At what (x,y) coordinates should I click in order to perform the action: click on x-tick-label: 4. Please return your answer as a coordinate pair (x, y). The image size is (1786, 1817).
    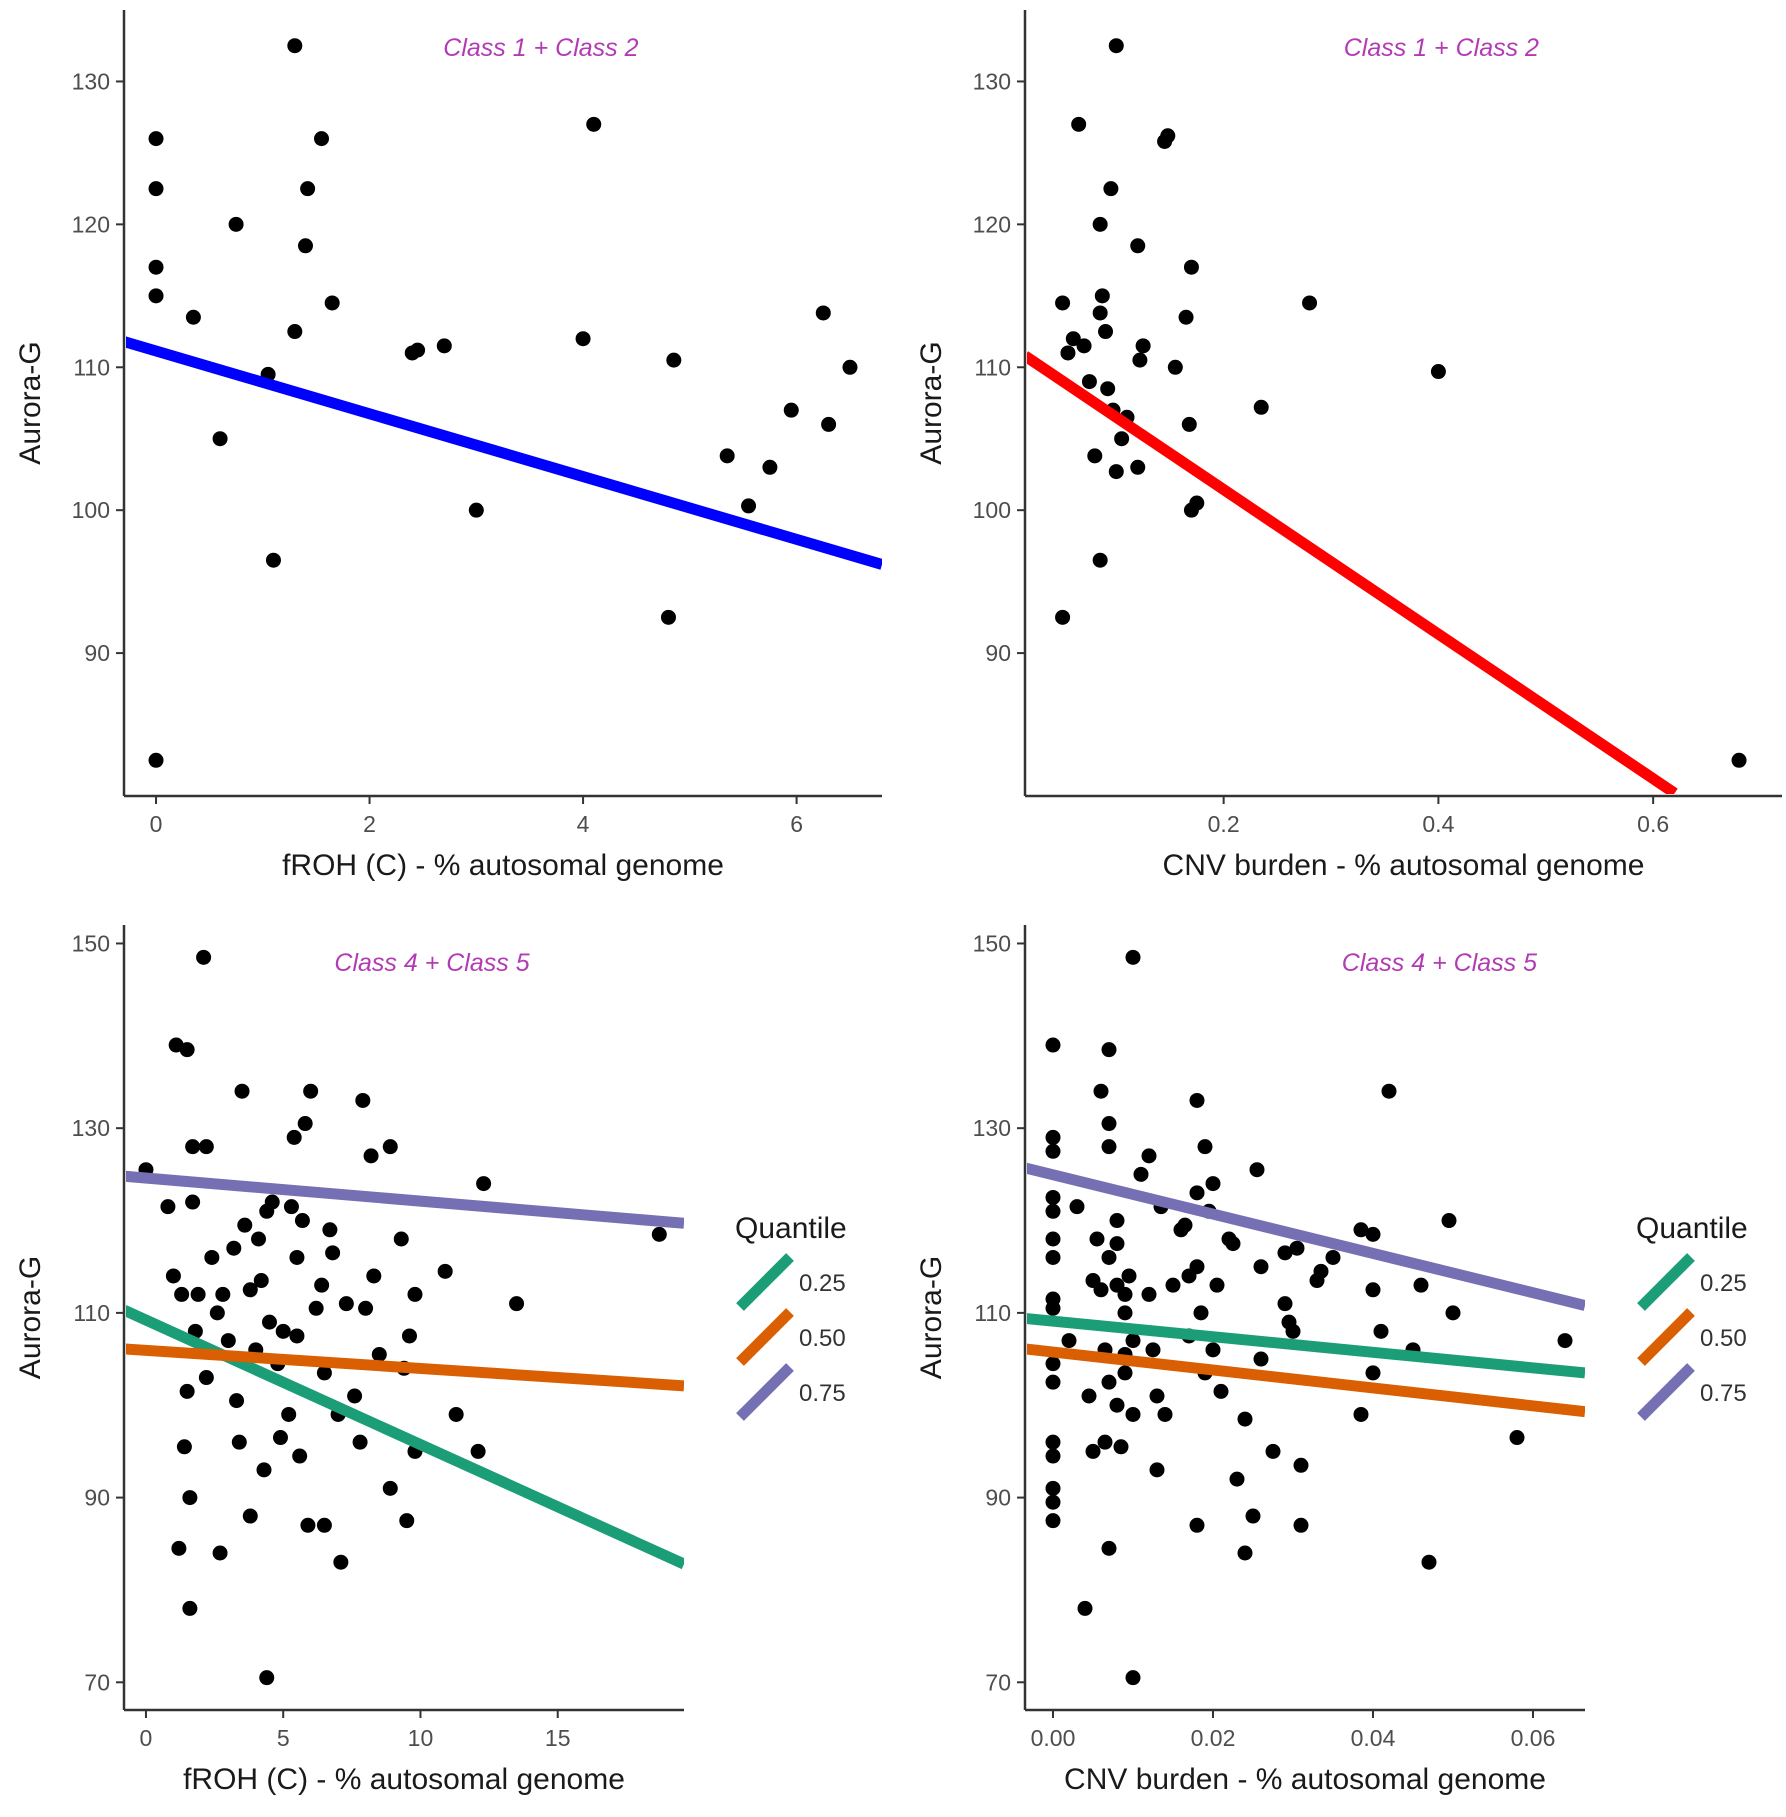
    Looking at the image, I should click on (583, 824).